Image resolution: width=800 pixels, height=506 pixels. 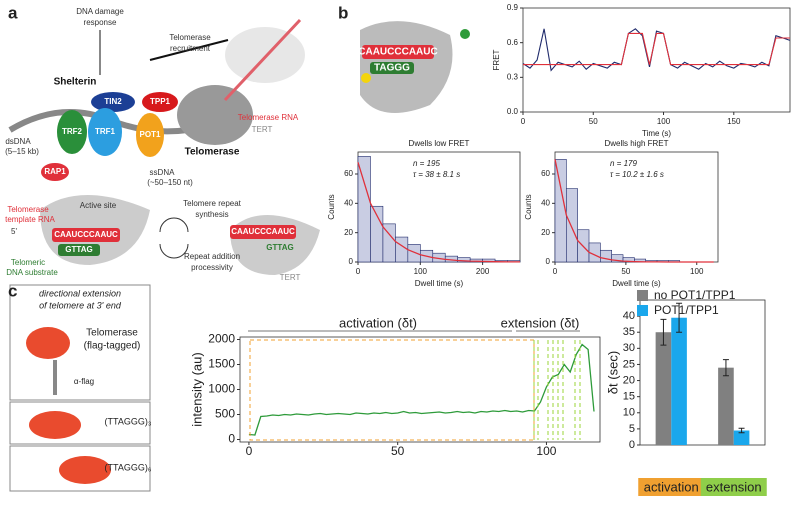 What do you see at coordinates (128, 467) in the screenshot?
I see `diagram-label: (TTAGGG)₆` at bounding box center [128, 467].